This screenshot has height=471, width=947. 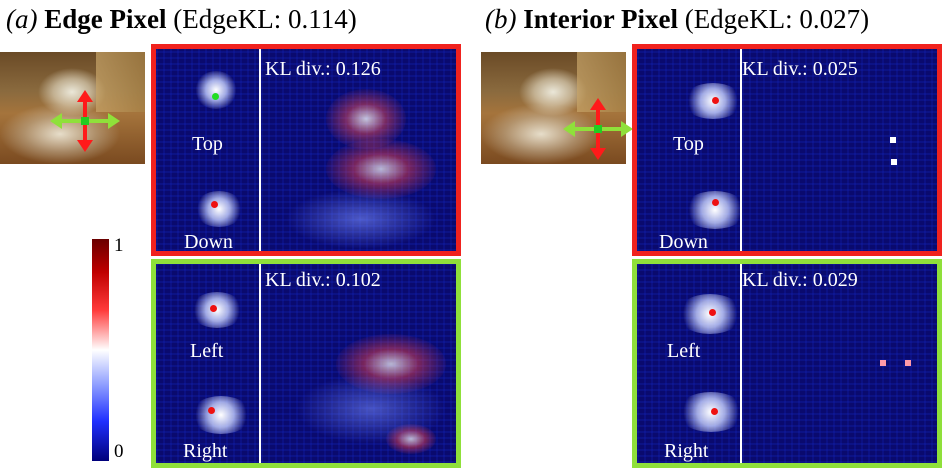 What do you see at coordinates (208, 242) in the screenshot?
I see `panel-a-label-down: Down` at bounding box center [208, 242].